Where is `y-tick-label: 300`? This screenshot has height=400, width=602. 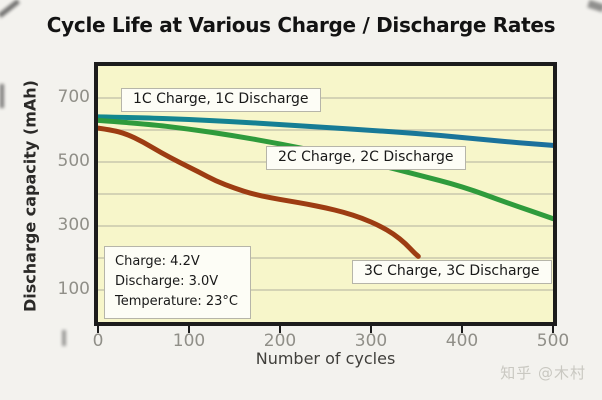
y-tick-label: 300 is located at coordinates (73, 225).